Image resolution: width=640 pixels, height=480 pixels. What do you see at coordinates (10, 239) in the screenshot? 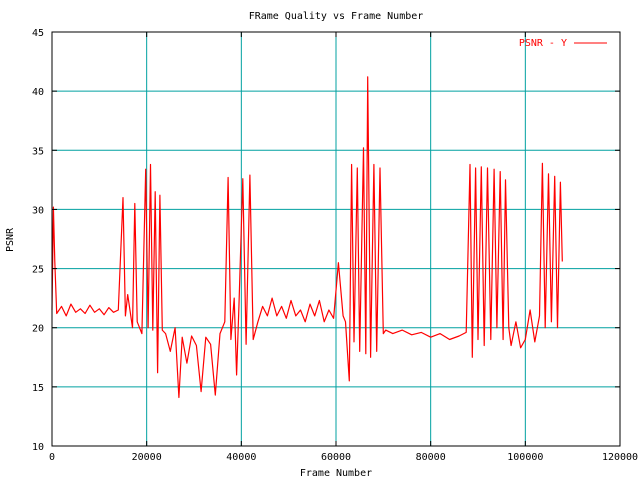
I see `y-axis-label: PSNR` at bounding box center [10, 239].